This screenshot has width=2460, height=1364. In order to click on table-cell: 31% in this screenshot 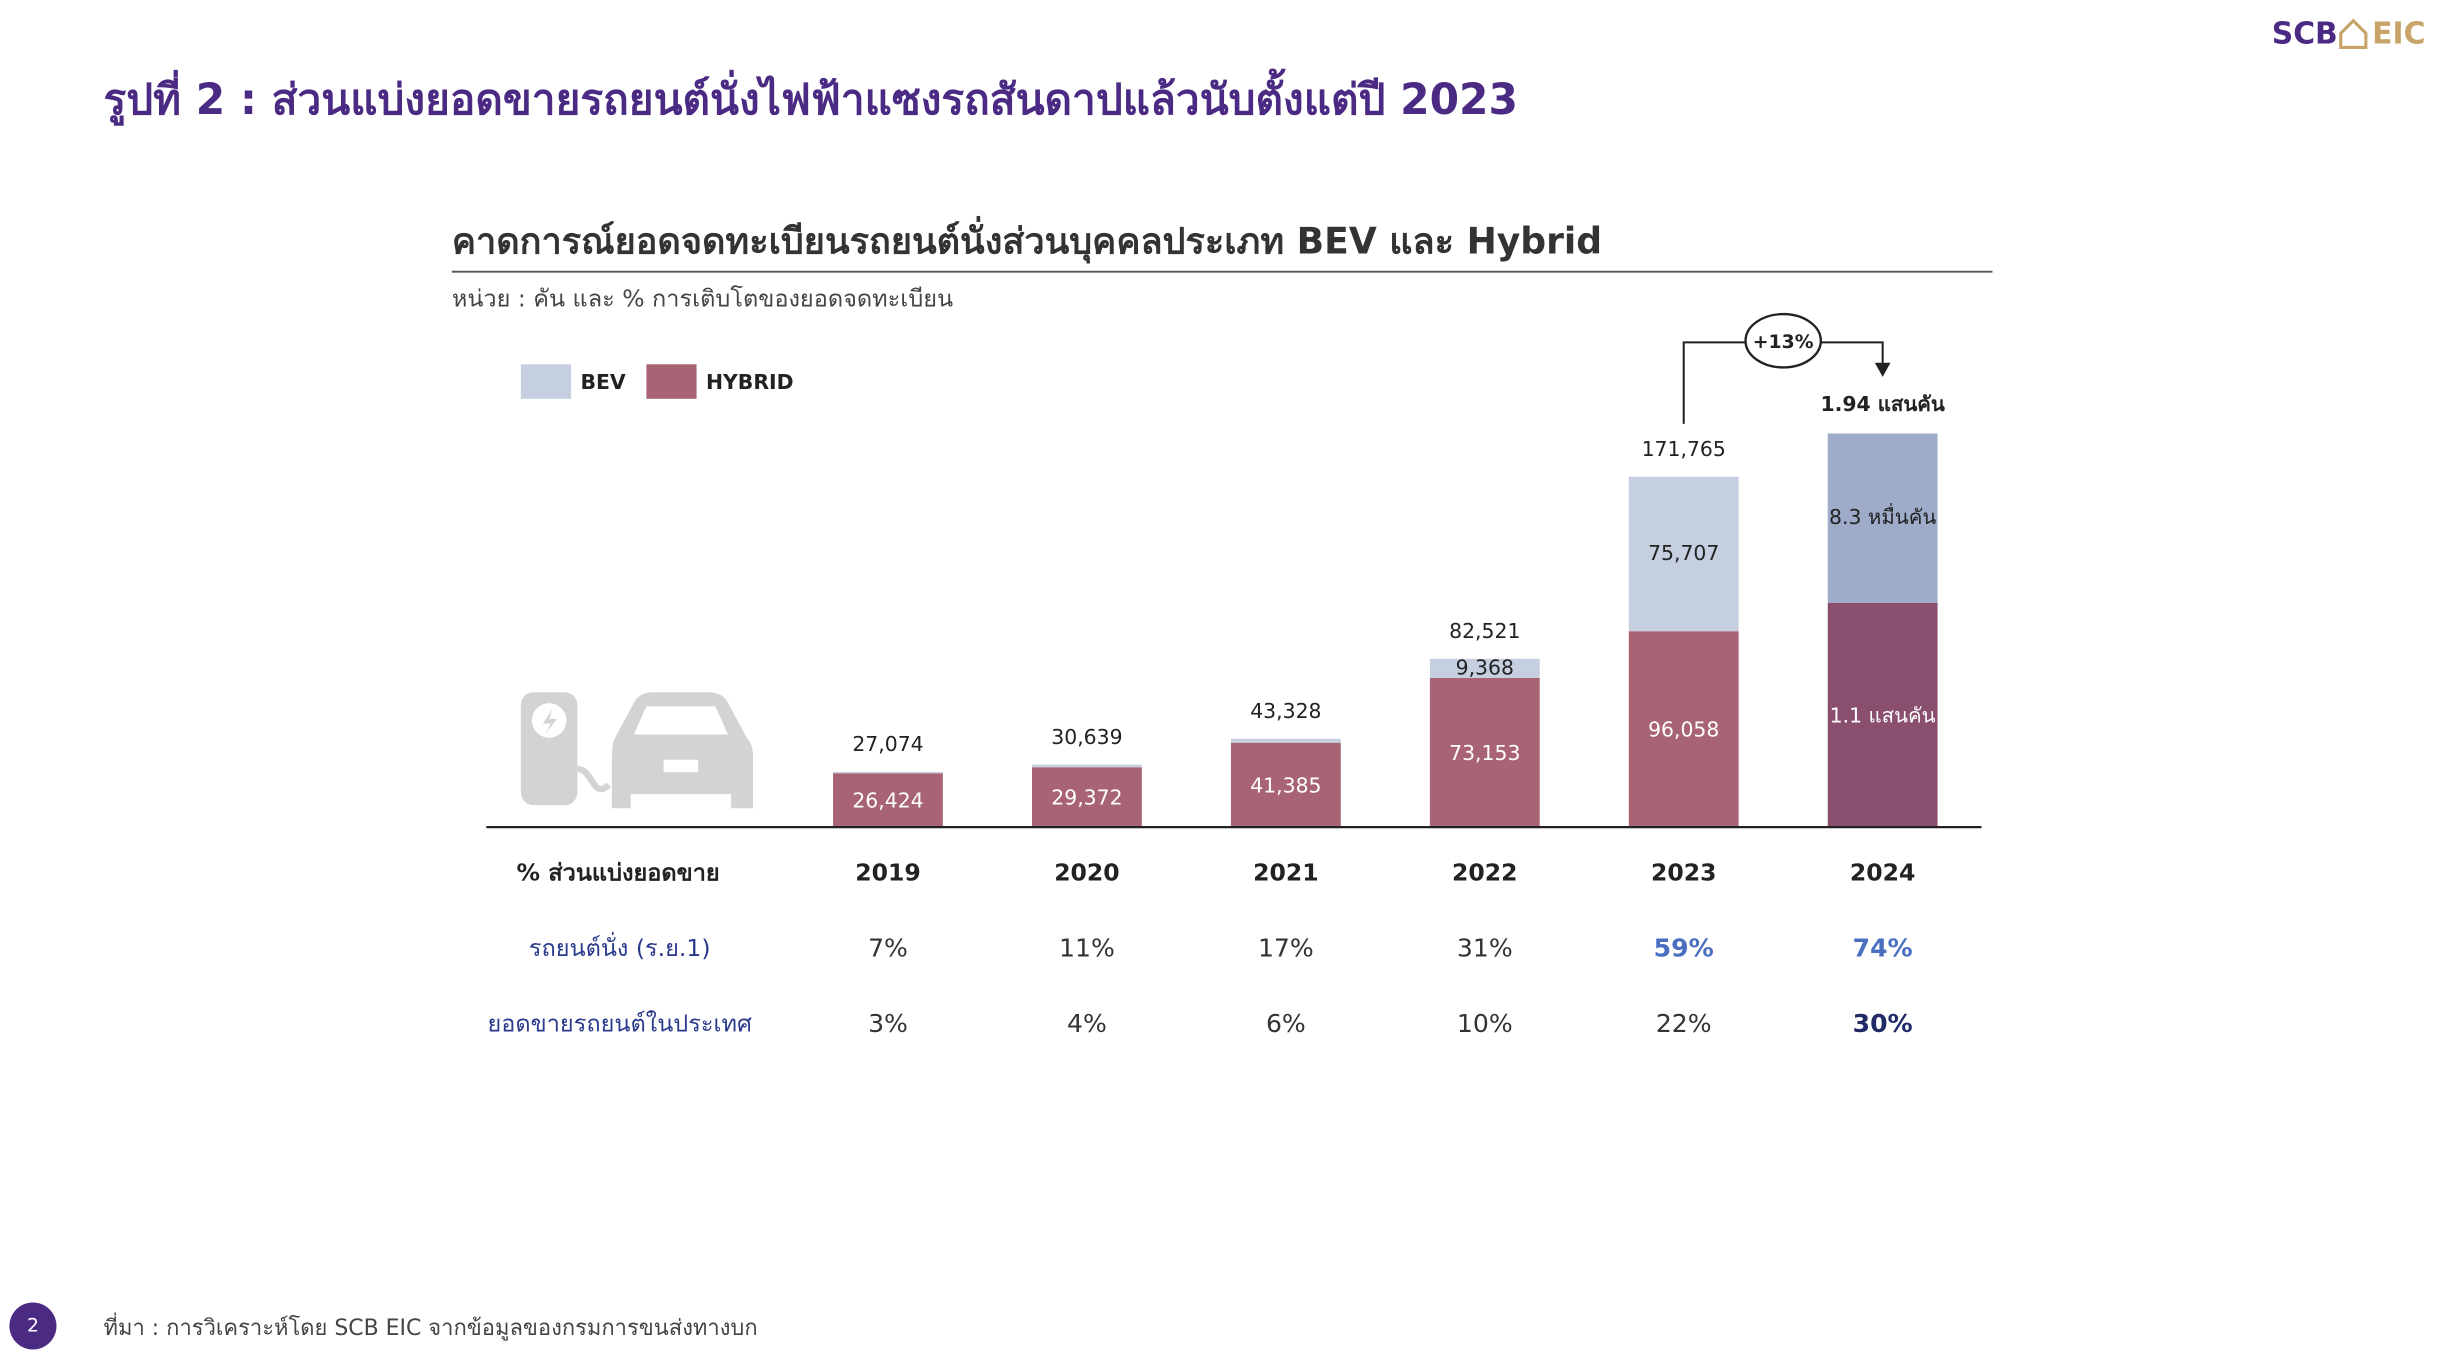, I will do `click(1485, 947)`.